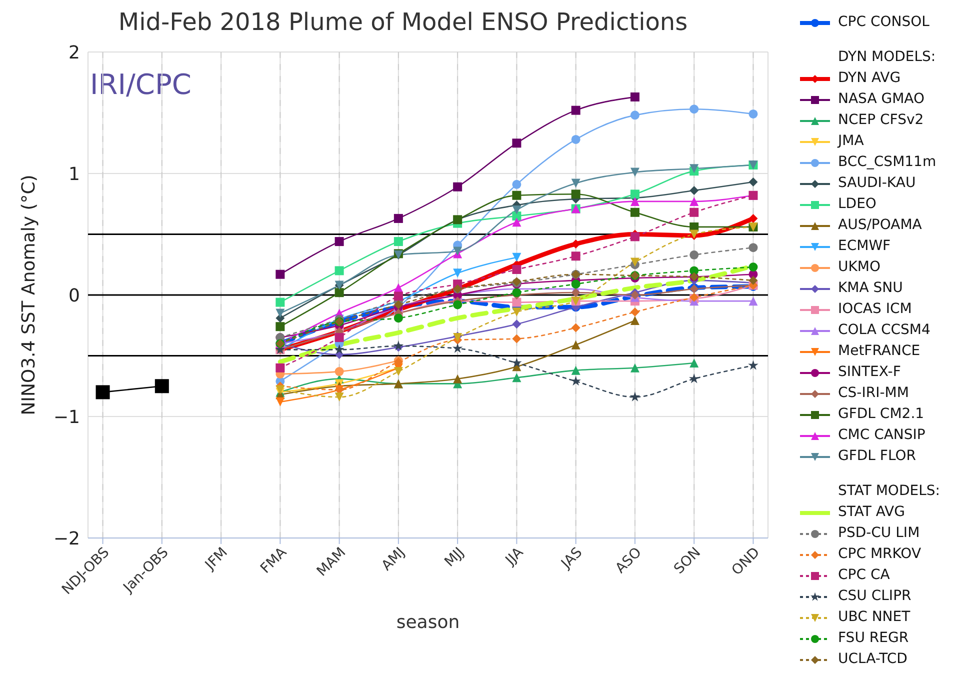 The width and height of the screenshot is (965, 692). Describe the element at coordinates (879, 351) in the screenshot. I see `legend-label: MetFRANCE` at that location.